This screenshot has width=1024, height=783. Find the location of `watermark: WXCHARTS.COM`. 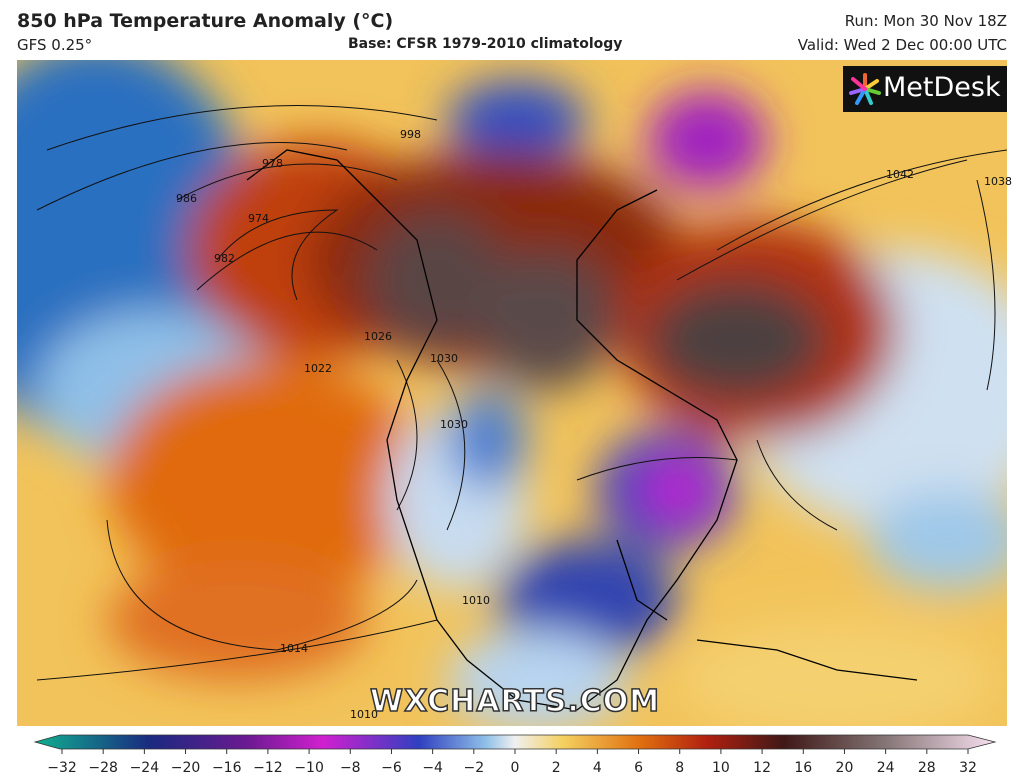

watermark: WXCHARTS.COM is located at coordinates (515, 701).